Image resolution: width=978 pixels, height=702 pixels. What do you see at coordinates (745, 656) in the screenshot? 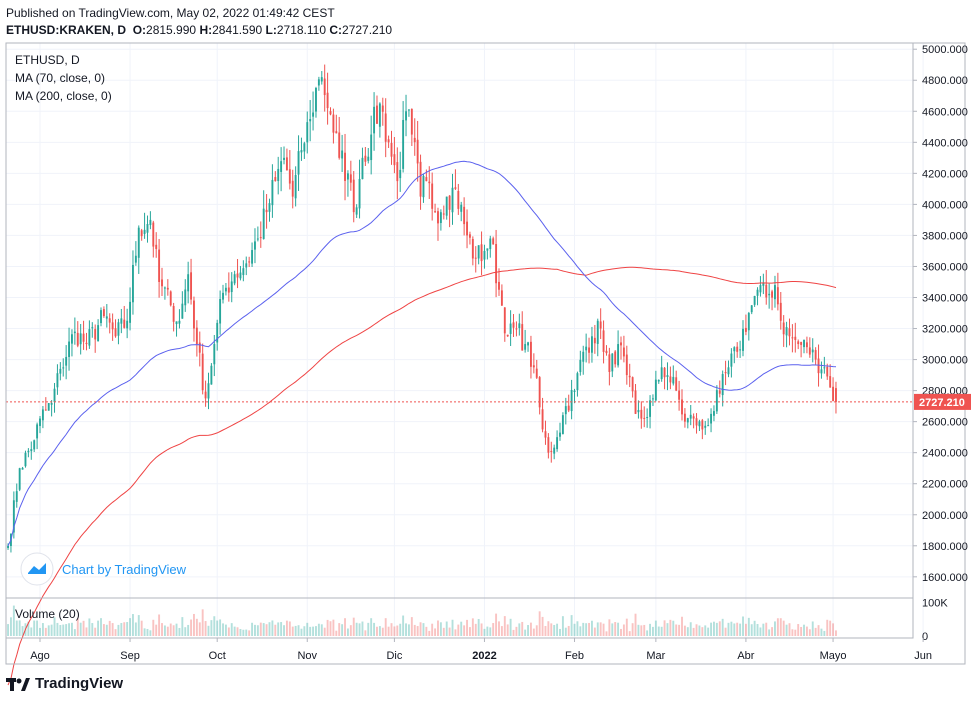
I see `time-tick-label: Abr` at bounding box center [745, 656].